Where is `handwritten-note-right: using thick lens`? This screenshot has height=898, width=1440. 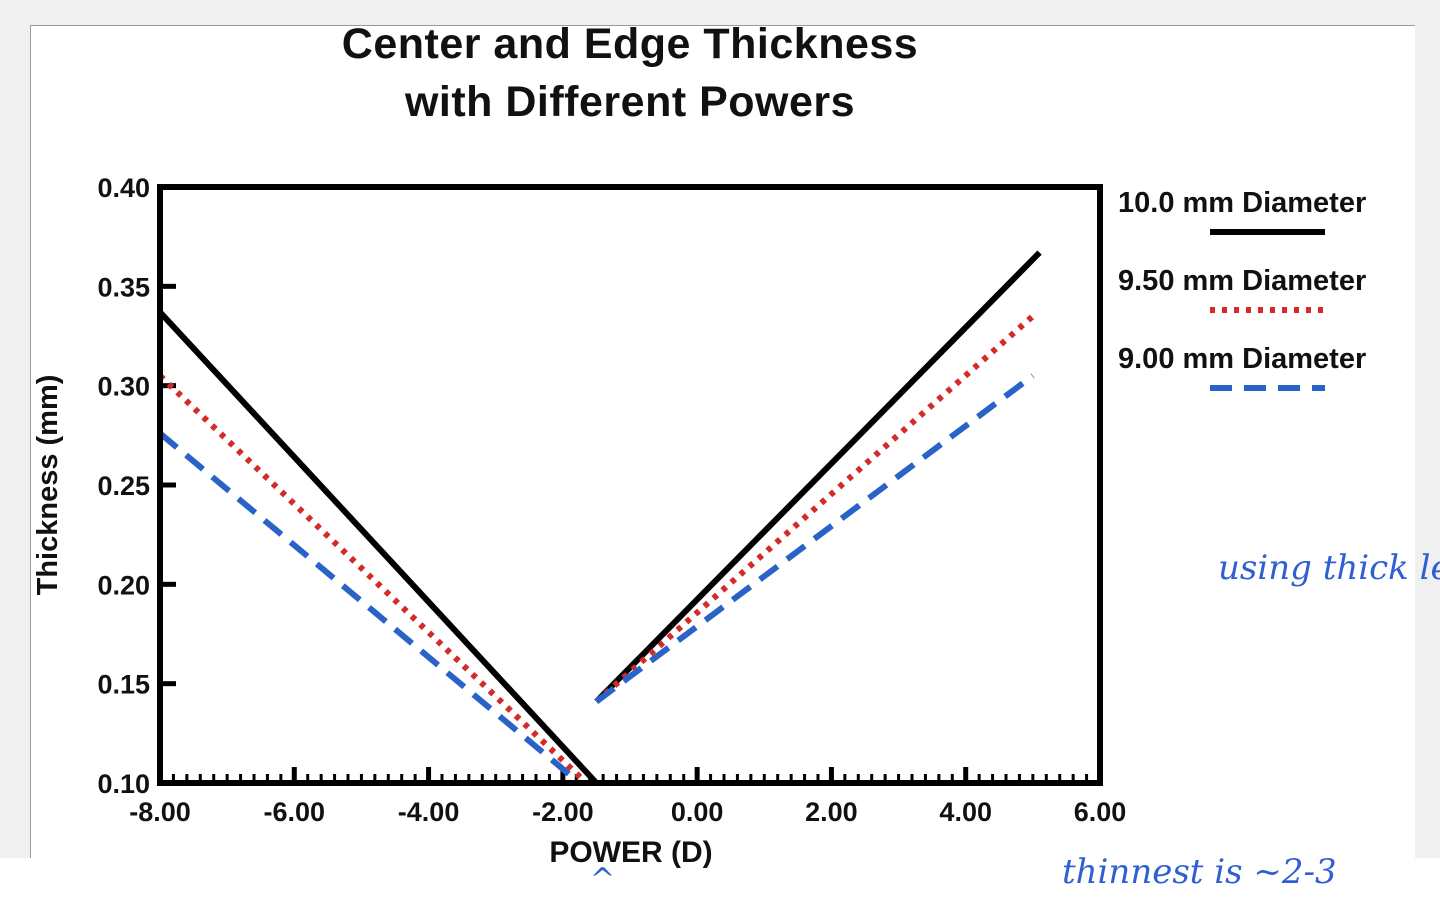
handwritten-note-right: using thick lens is located at coordinates (1329, 568).